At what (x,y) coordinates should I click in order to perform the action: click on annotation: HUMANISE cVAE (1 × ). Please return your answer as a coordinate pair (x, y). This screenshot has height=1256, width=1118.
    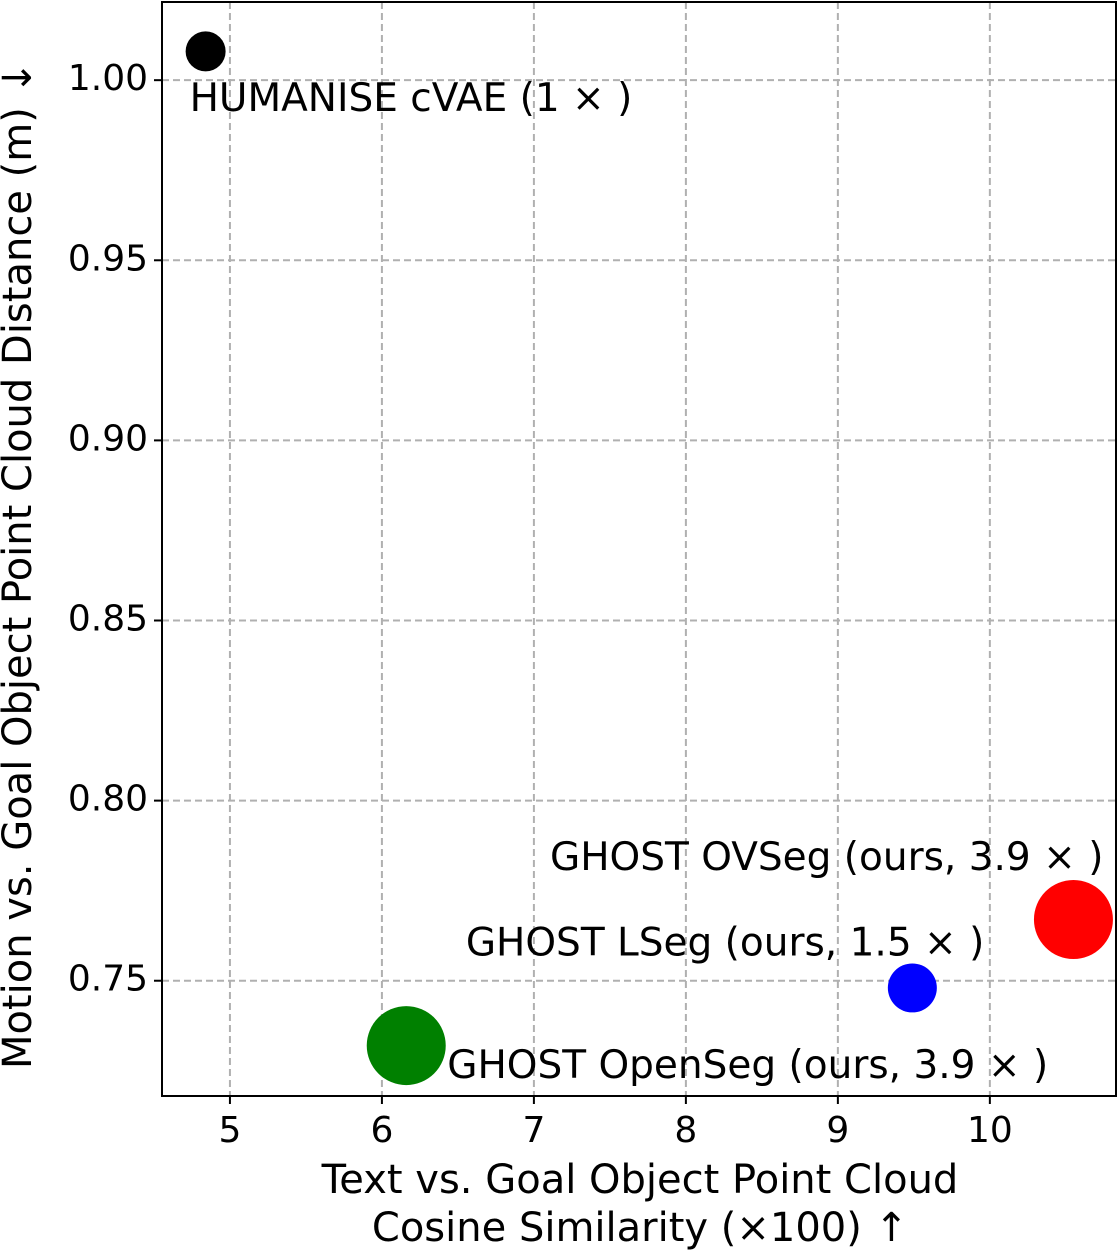
    Looking at the image, I should click on (411, 98).